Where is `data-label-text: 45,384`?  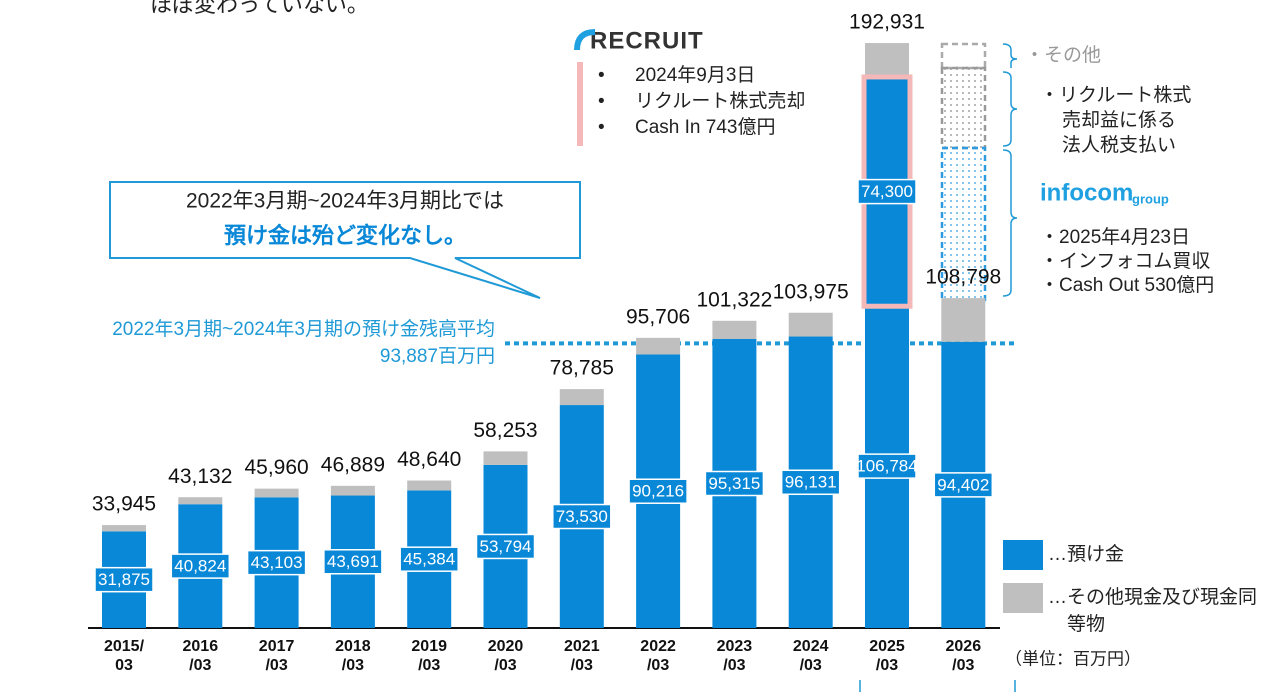
data-label-text: 45,384 is located at coordinates (429, 559).